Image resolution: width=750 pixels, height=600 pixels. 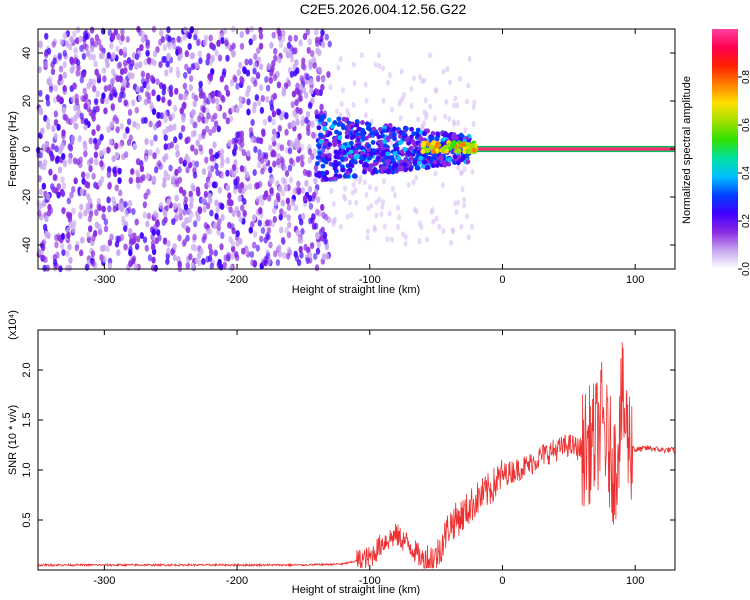 I want to click on x-tick-label: -200, so click(x=237, y=581).